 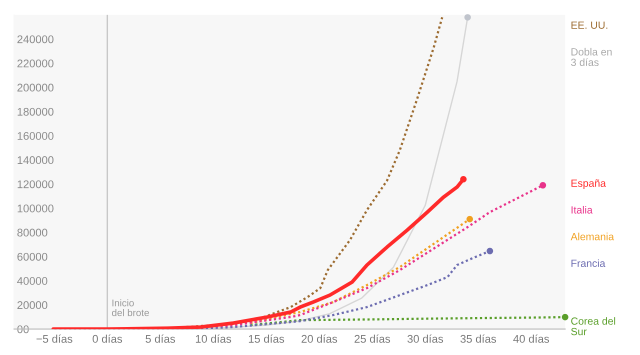 I want to click on y-tick-label: 60000, so click(x=32, y=256).